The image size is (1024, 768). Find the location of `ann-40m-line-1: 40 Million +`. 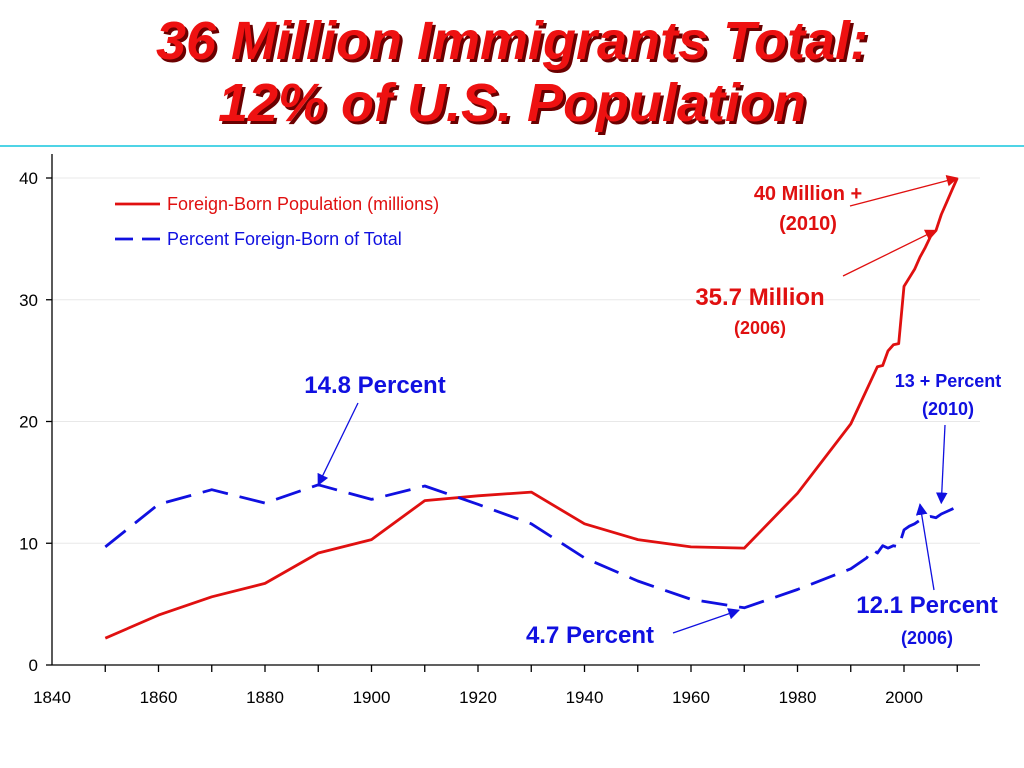

ann-40m-line-1: 40 Million + is located at coordinates (808, 194).